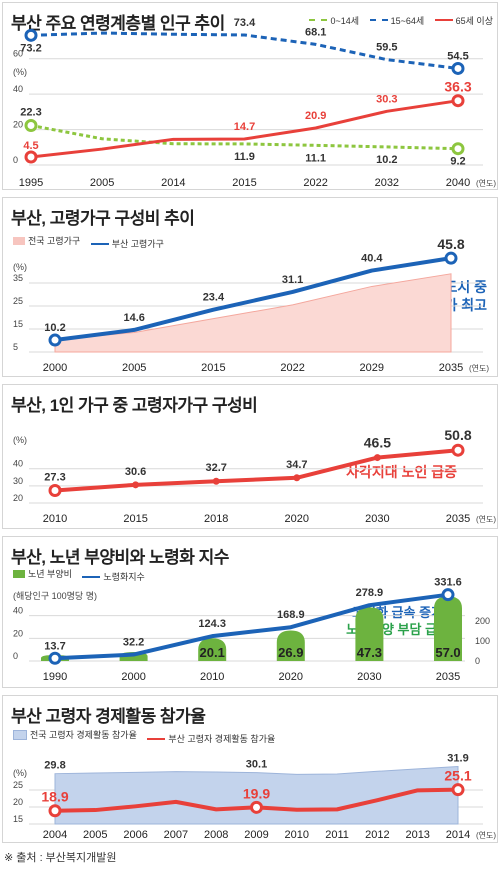 Image resolution: width=500 pixels, height=869 pixels. I want to click on bar-label: 47.3, so click(369, 652).